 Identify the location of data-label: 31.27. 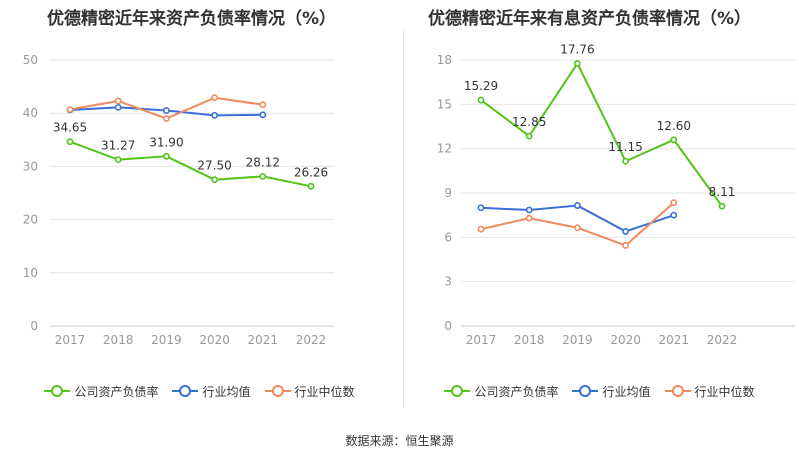
(118, 146).